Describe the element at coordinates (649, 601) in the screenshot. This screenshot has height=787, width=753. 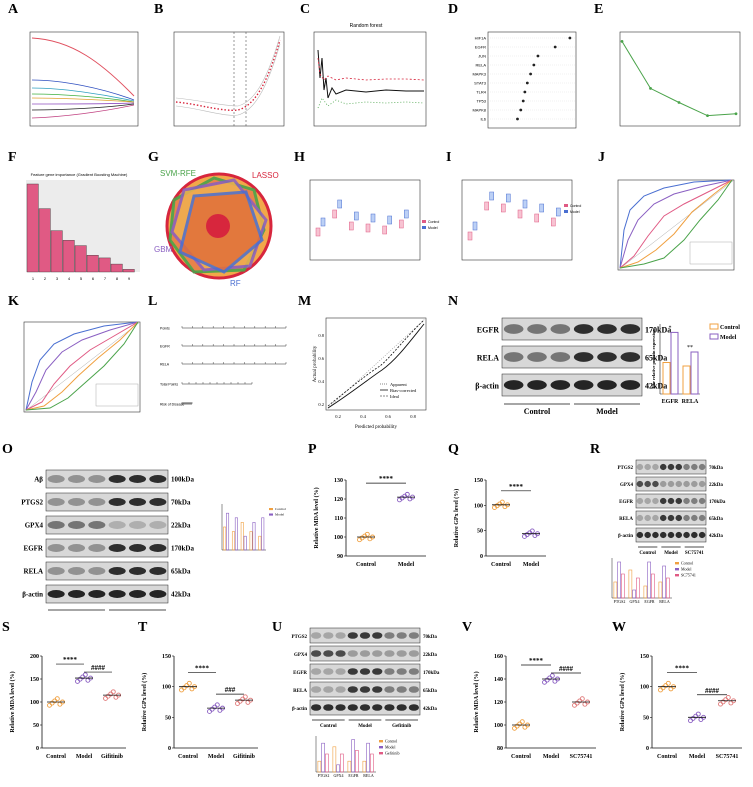
I see `mini-bar-category: EGFR` at that location.